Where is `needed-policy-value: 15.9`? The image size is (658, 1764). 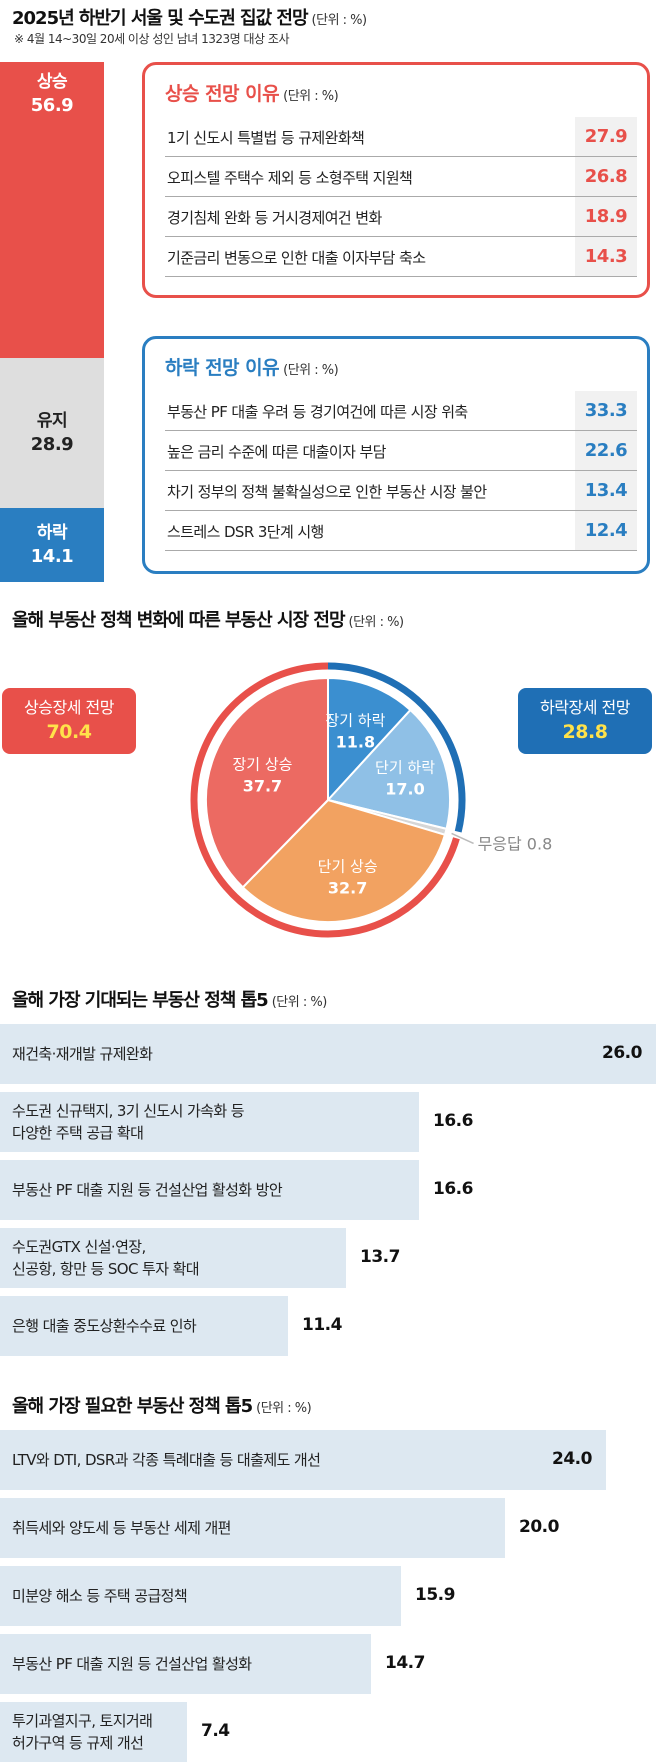 needed-policy-value: 15.9 is located at coordinates (435, 1595).